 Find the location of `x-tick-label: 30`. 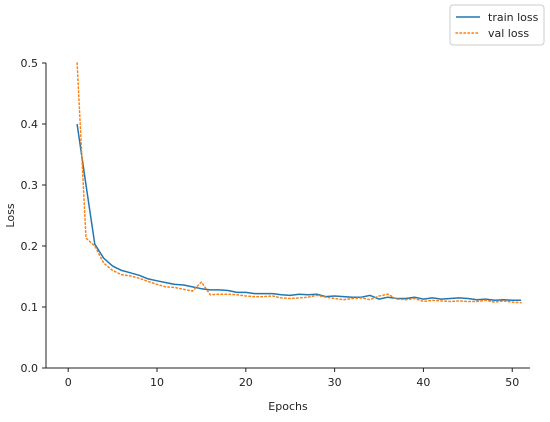

x-tick-label: 30 is located at coordinates (335, 382).